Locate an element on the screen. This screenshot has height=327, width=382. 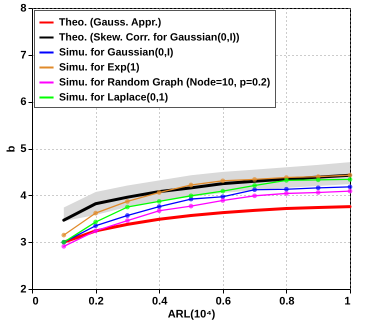
y-axis-title: b is located at coordinates (11, 148).